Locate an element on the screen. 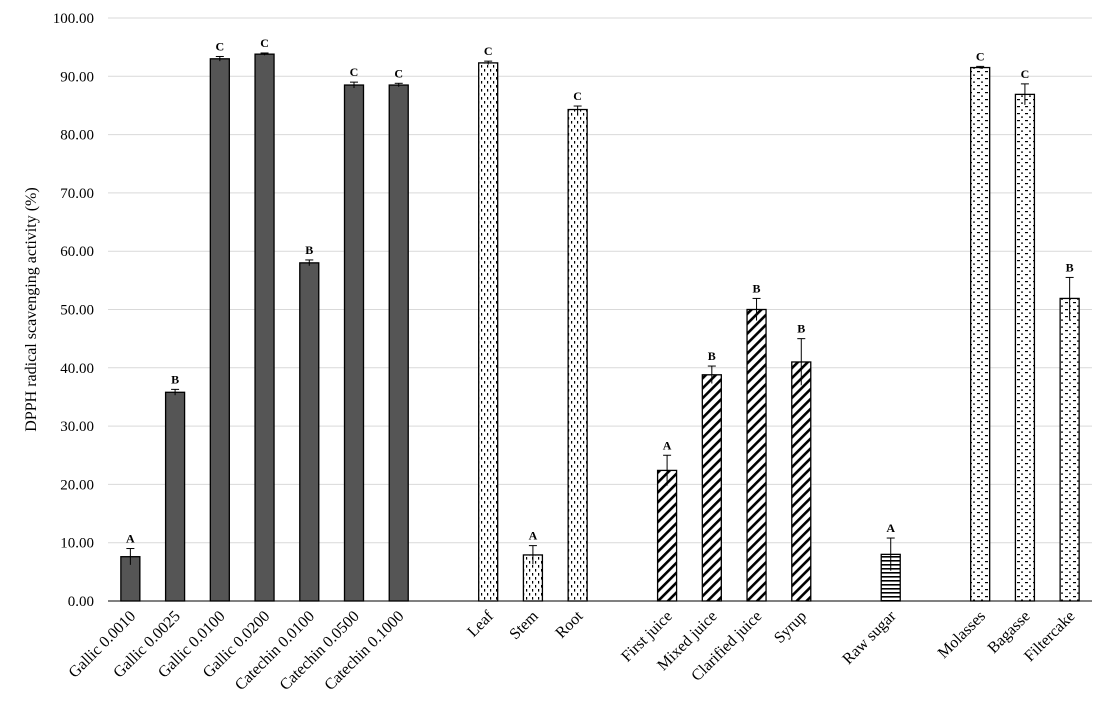  x-category-label: Root is located at coordinates (569, 624).